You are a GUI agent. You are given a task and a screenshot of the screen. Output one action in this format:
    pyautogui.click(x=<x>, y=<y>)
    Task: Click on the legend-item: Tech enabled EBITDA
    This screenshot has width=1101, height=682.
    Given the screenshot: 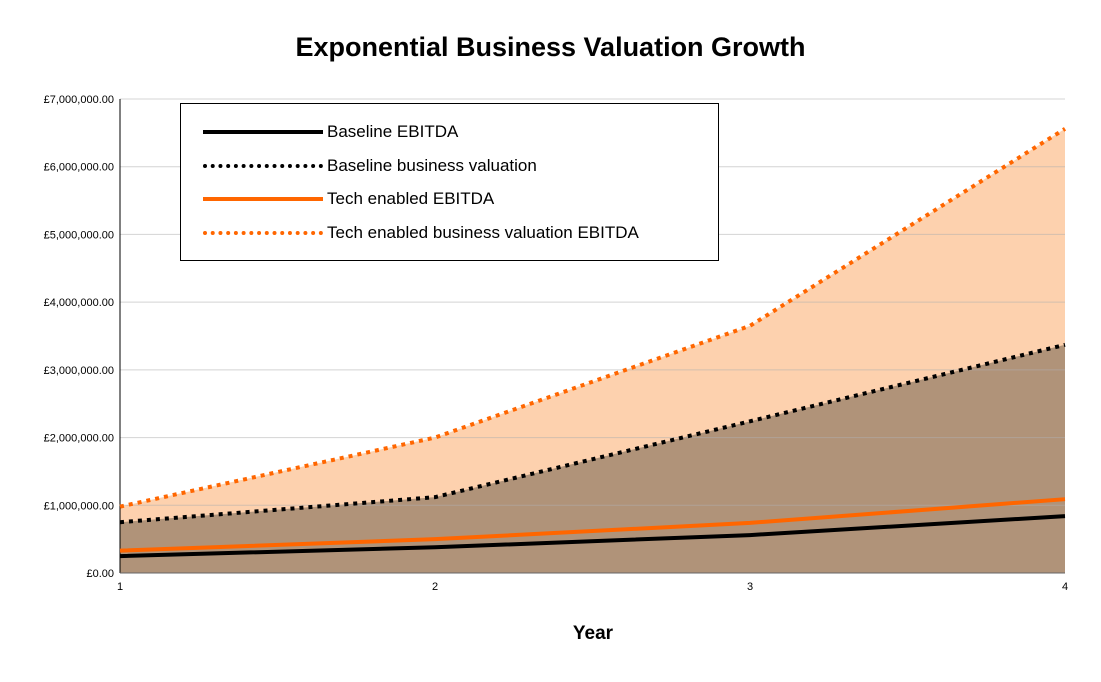 What is the action you would take?
    pyautogui.click(x=348, y=199)
    